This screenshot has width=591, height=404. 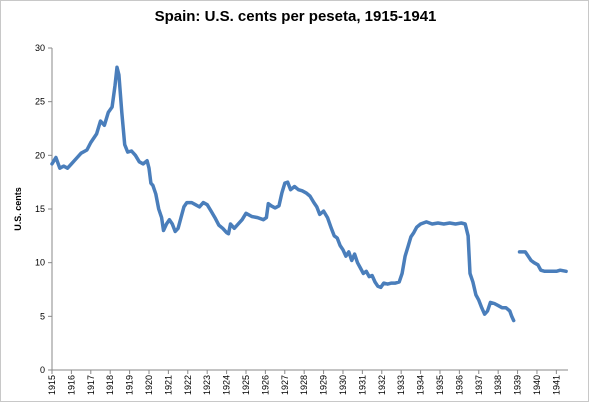 I want to click on y-axis-ticks: 0 5 10 15 20 25 30, so click(x=43, y=209).